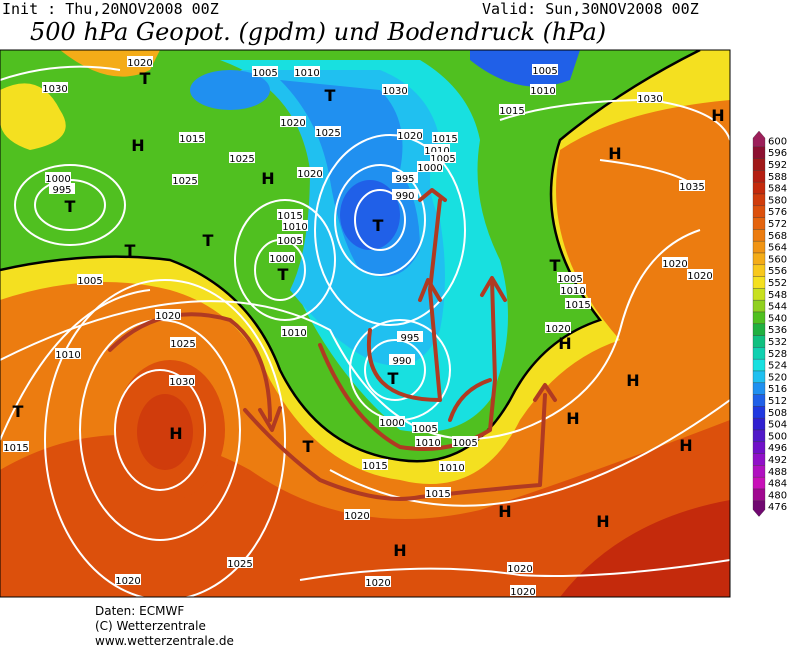 This screenshot has height=648, width=790. Describe the element at coordinates (777, 318) in the screenshot. I see `colorbar-label: 540` at that location.